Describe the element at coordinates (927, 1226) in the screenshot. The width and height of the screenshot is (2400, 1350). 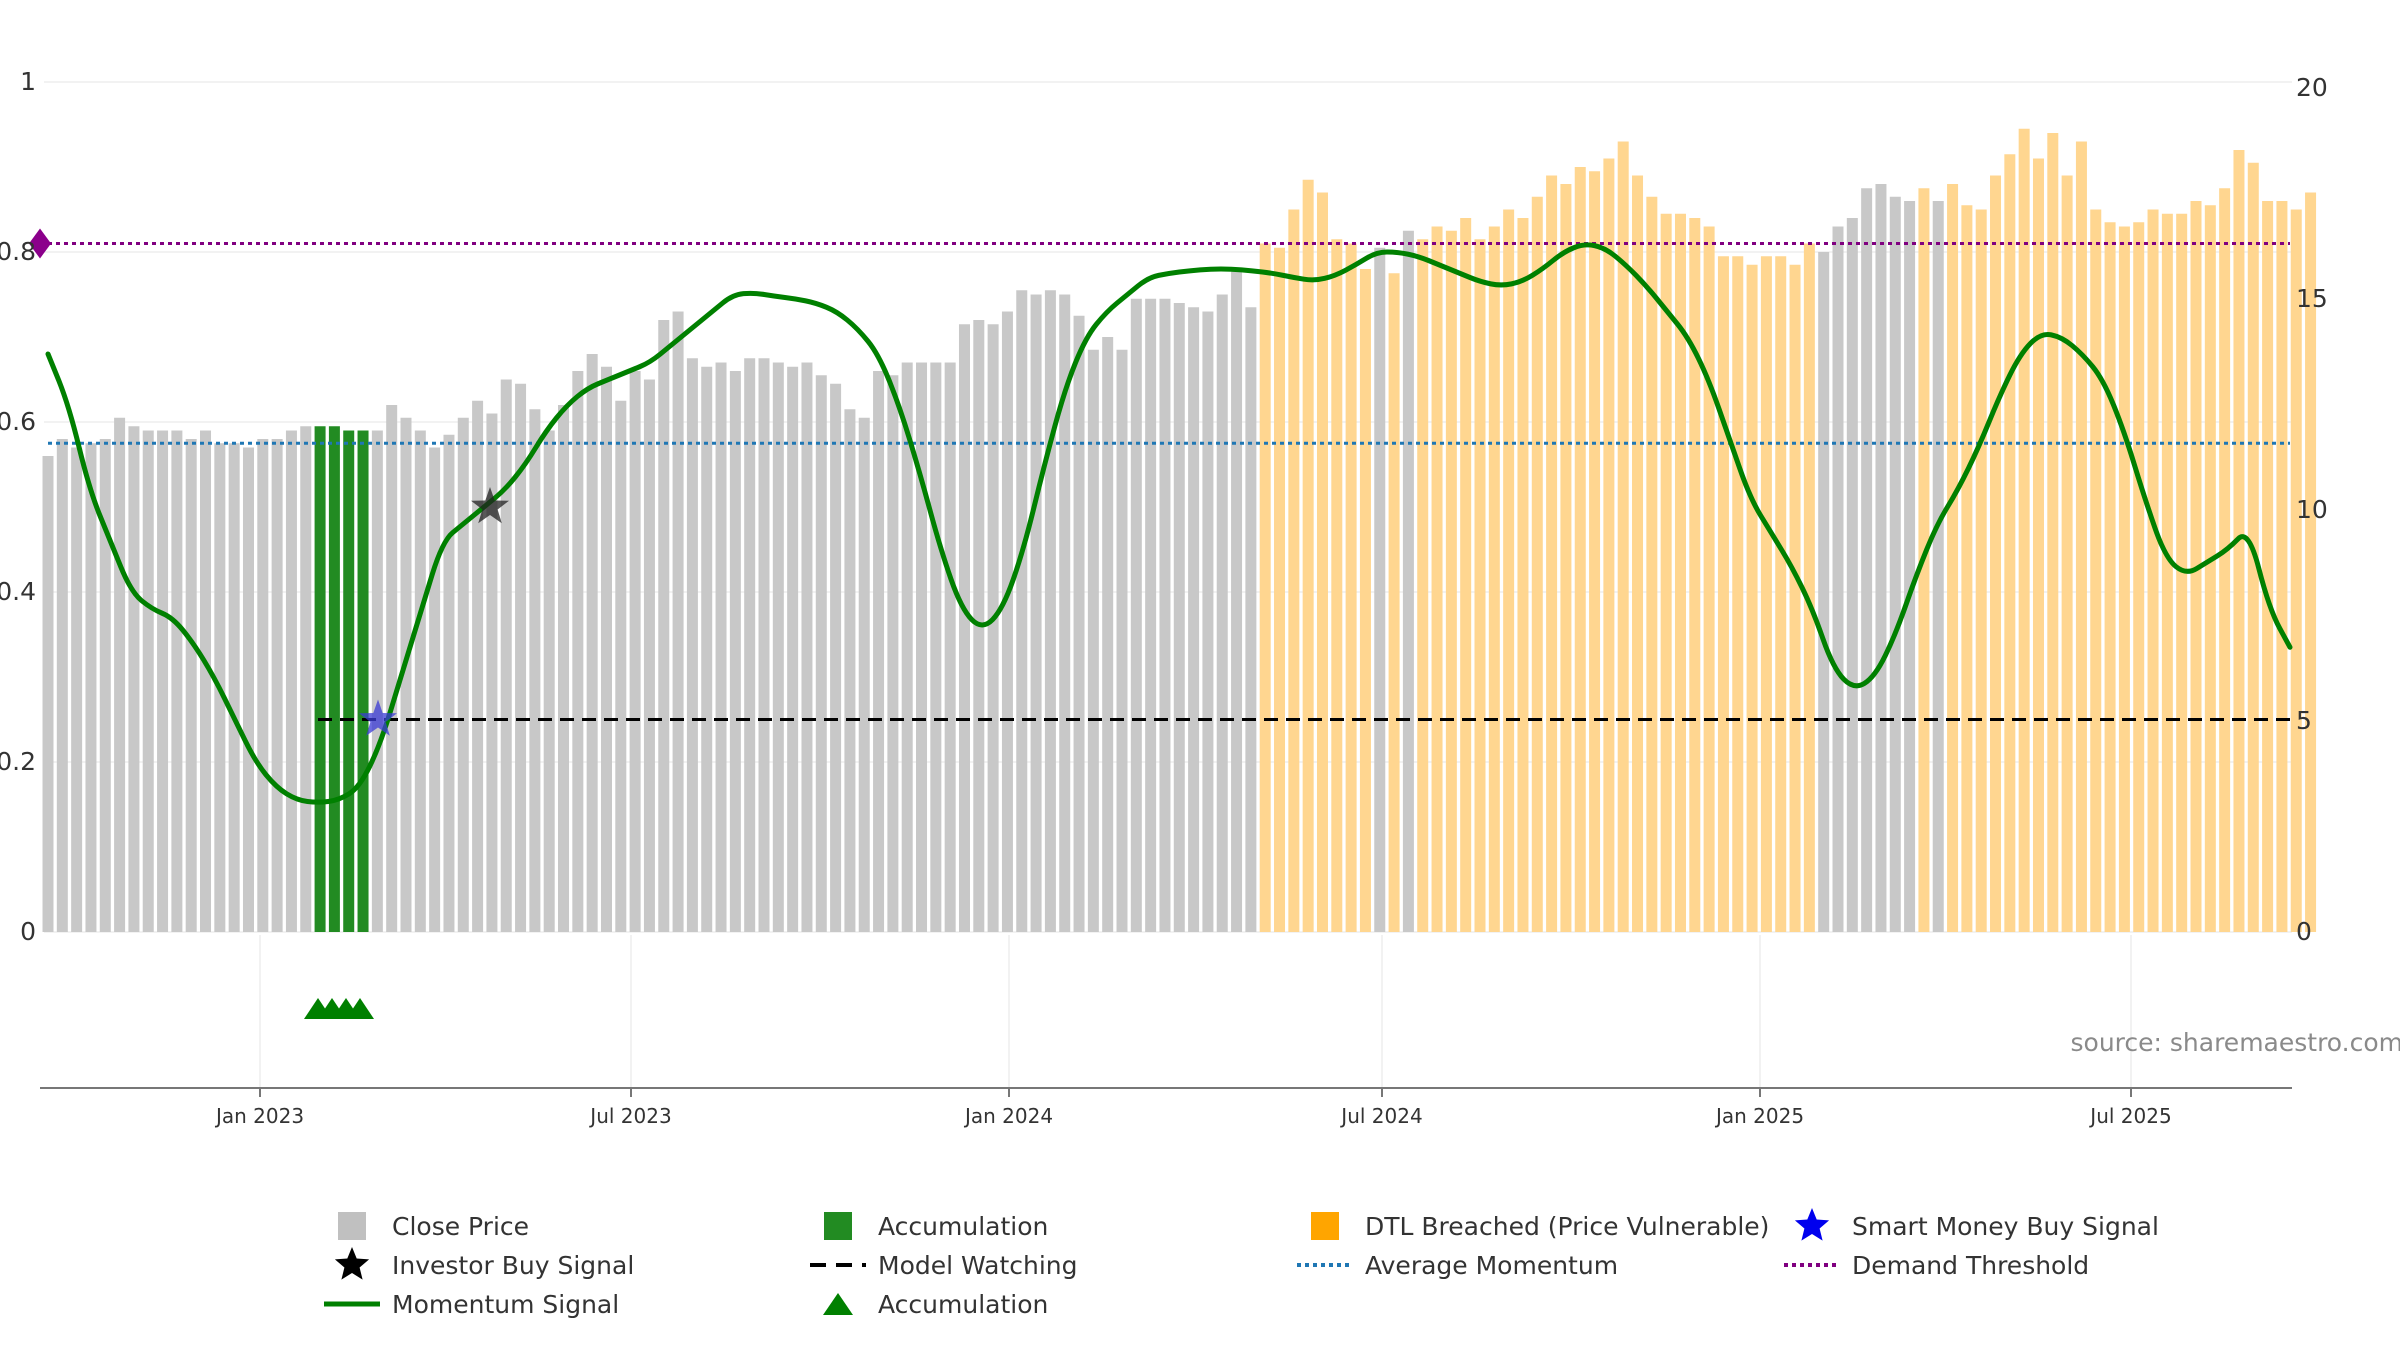
I see `legend-item-accumulation: Accumulation` at that location.